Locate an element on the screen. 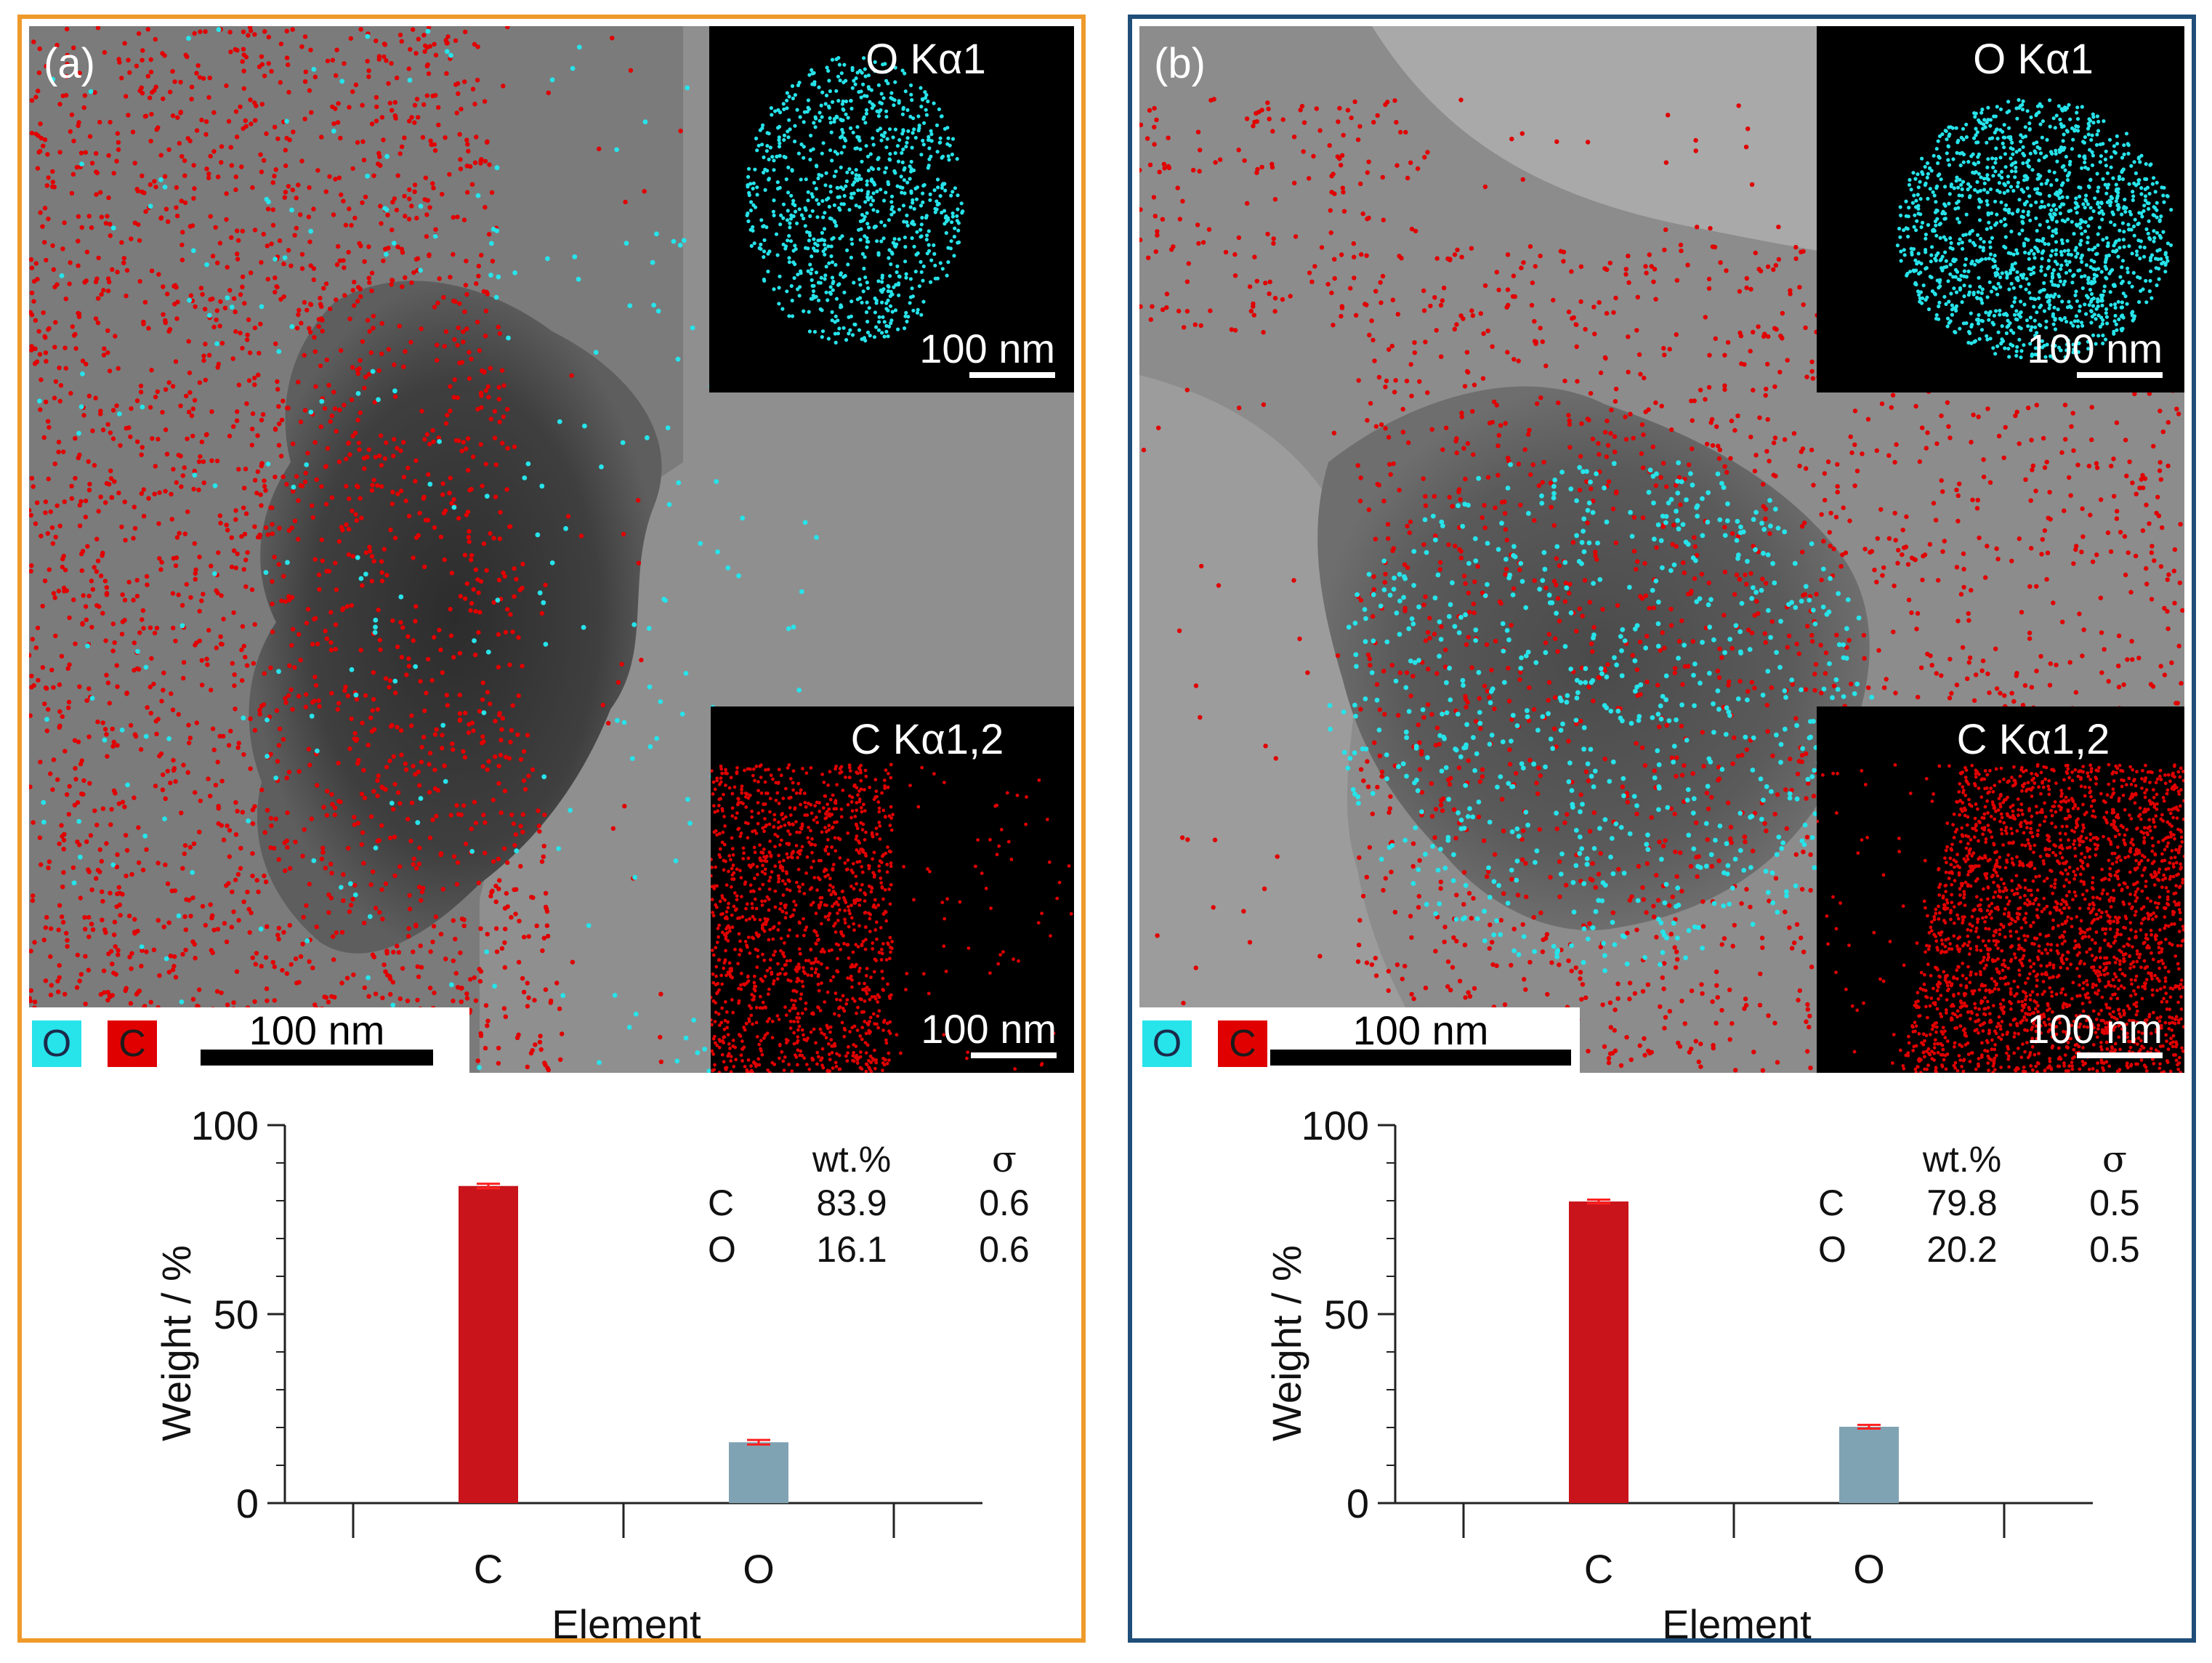 The image size is (2212, 1663). main-scale-bar-a is located at coordinates (317, 1058).